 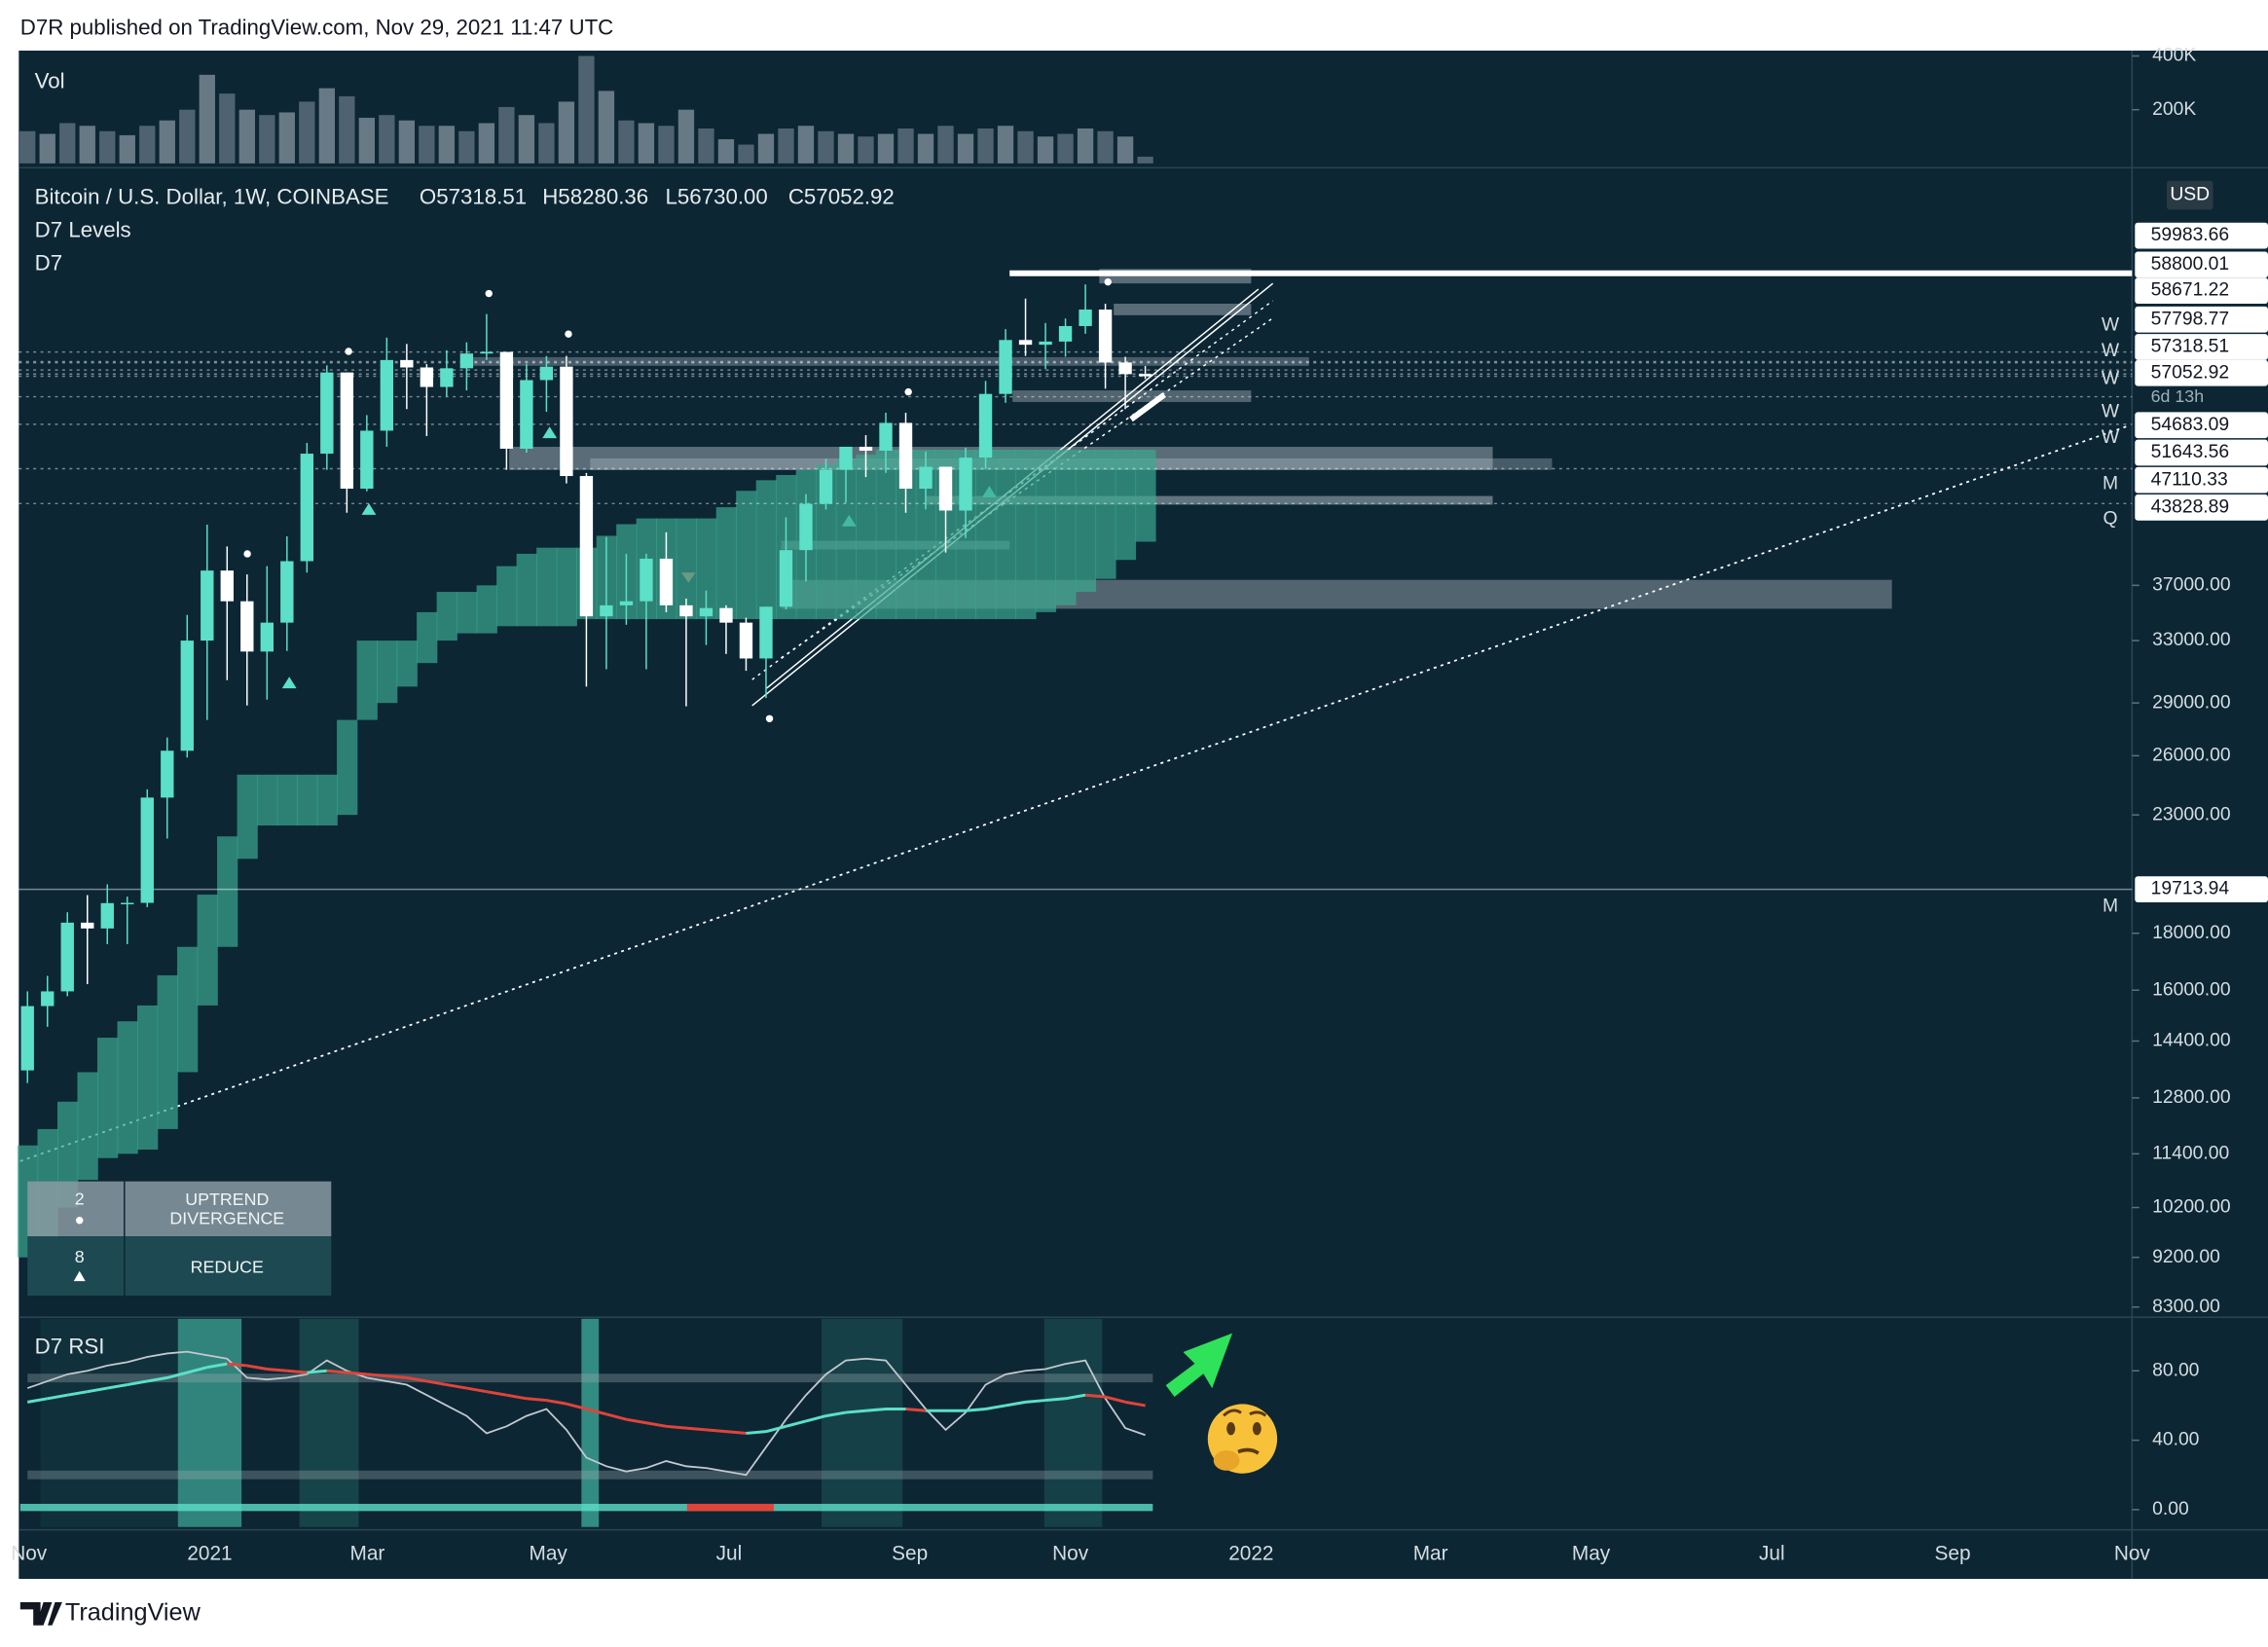 I want to click on symbol-title: Bitcoin / U.S. Dollar, 1W, COINBASE, so click(x=212, y=196).